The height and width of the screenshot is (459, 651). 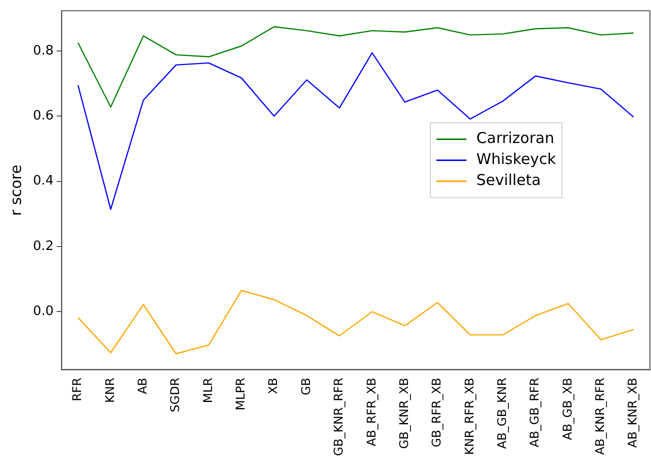 What do you see at coordinates (535, 413) in the screenshot?
I see `x-tick-label: AB_GB_RFR` at bounding box center [535, 413].